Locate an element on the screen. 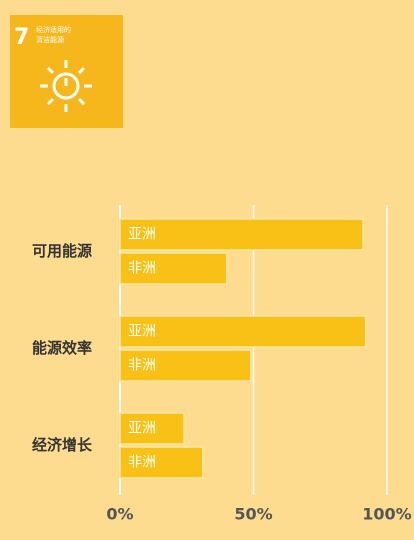 This screenshot has width=414, height=540. category-label: 可用能源 is located at coordinates (62, 251).